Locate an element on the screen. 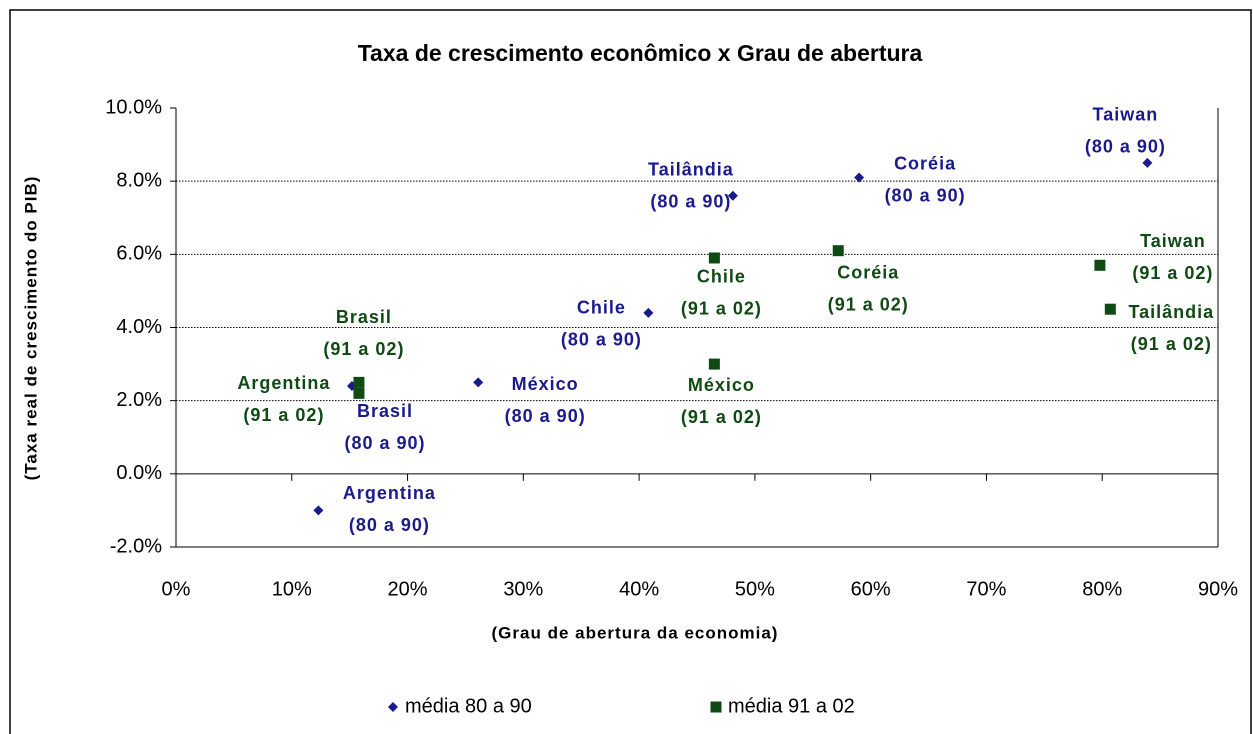  x-tick-label: 30% is located at coordinates (523, 589).